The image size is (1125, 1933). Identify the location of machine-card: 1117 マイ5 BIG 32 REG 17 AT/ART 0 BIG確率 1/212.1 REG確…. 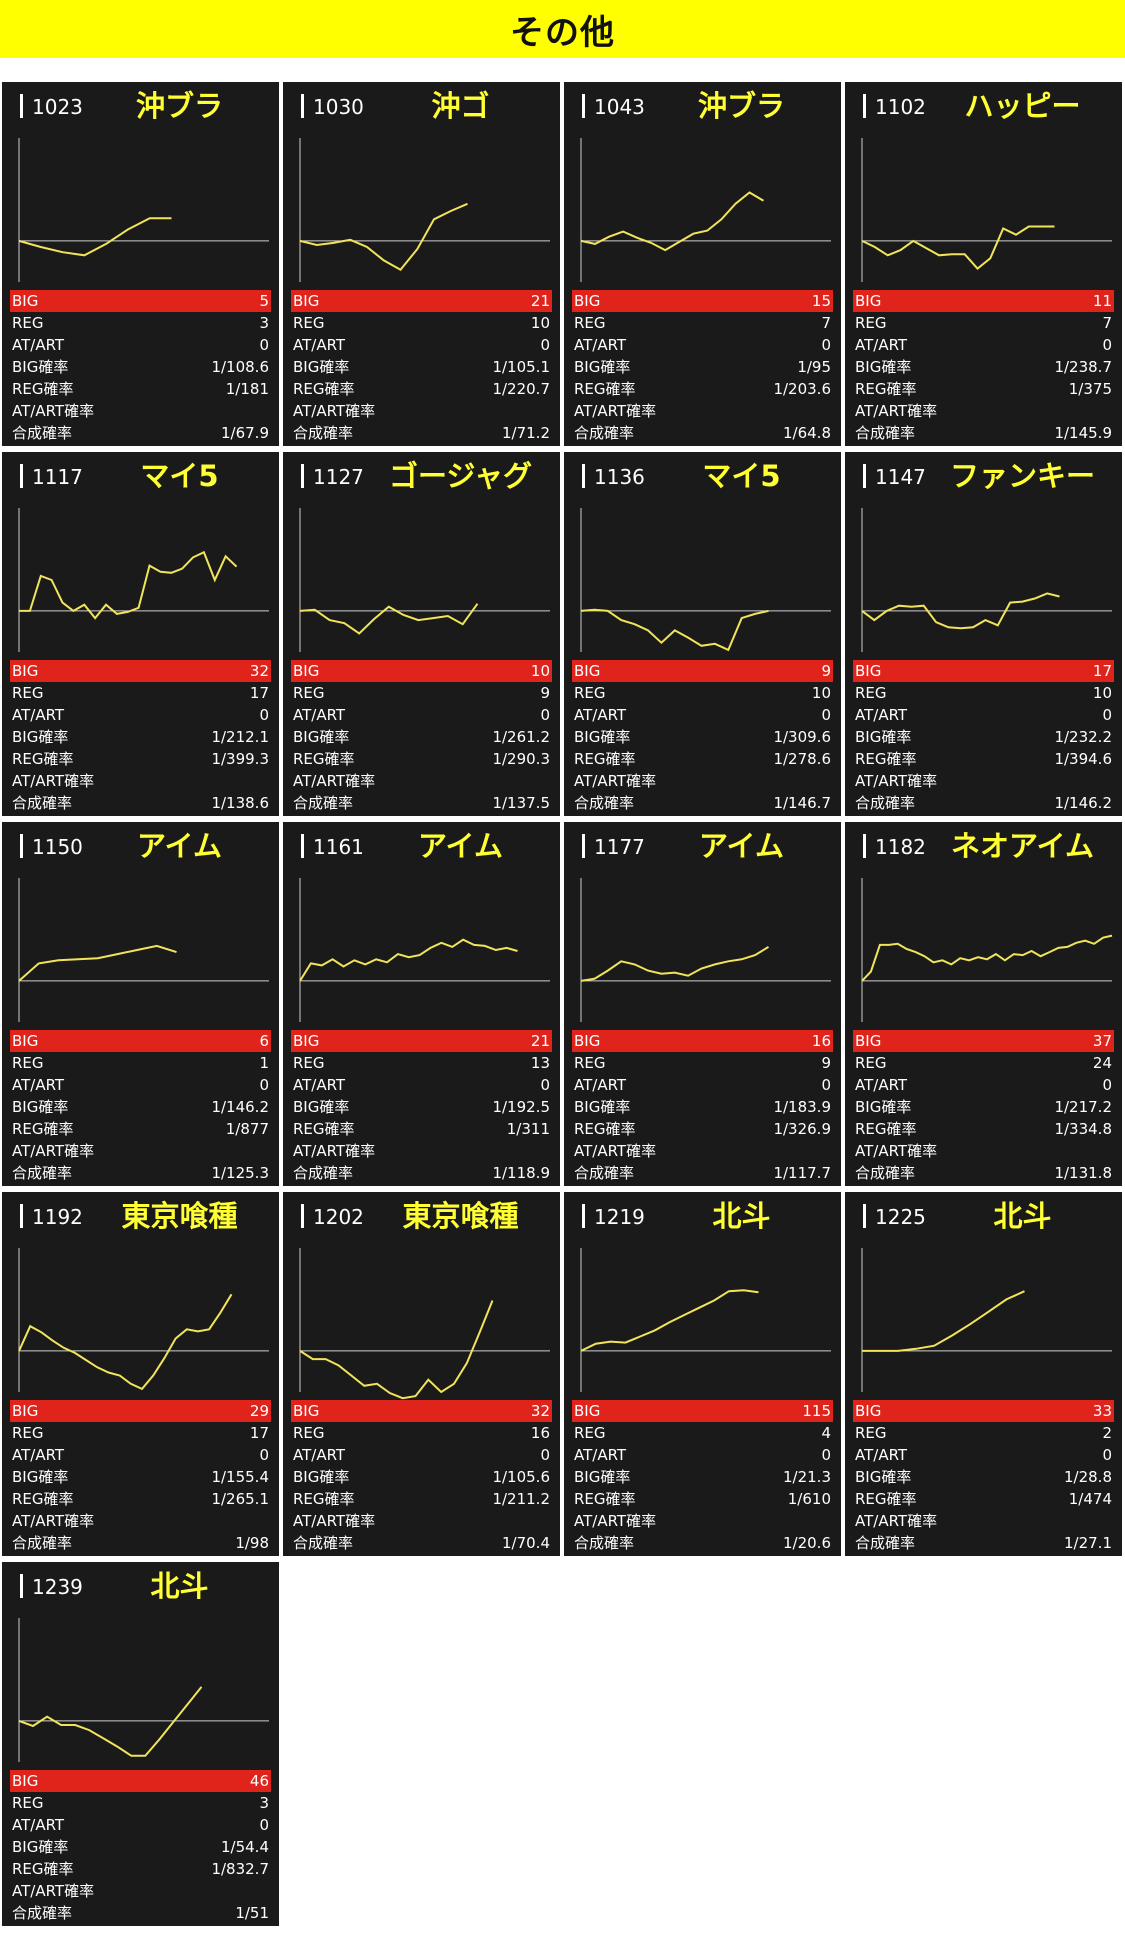
(140, 634).